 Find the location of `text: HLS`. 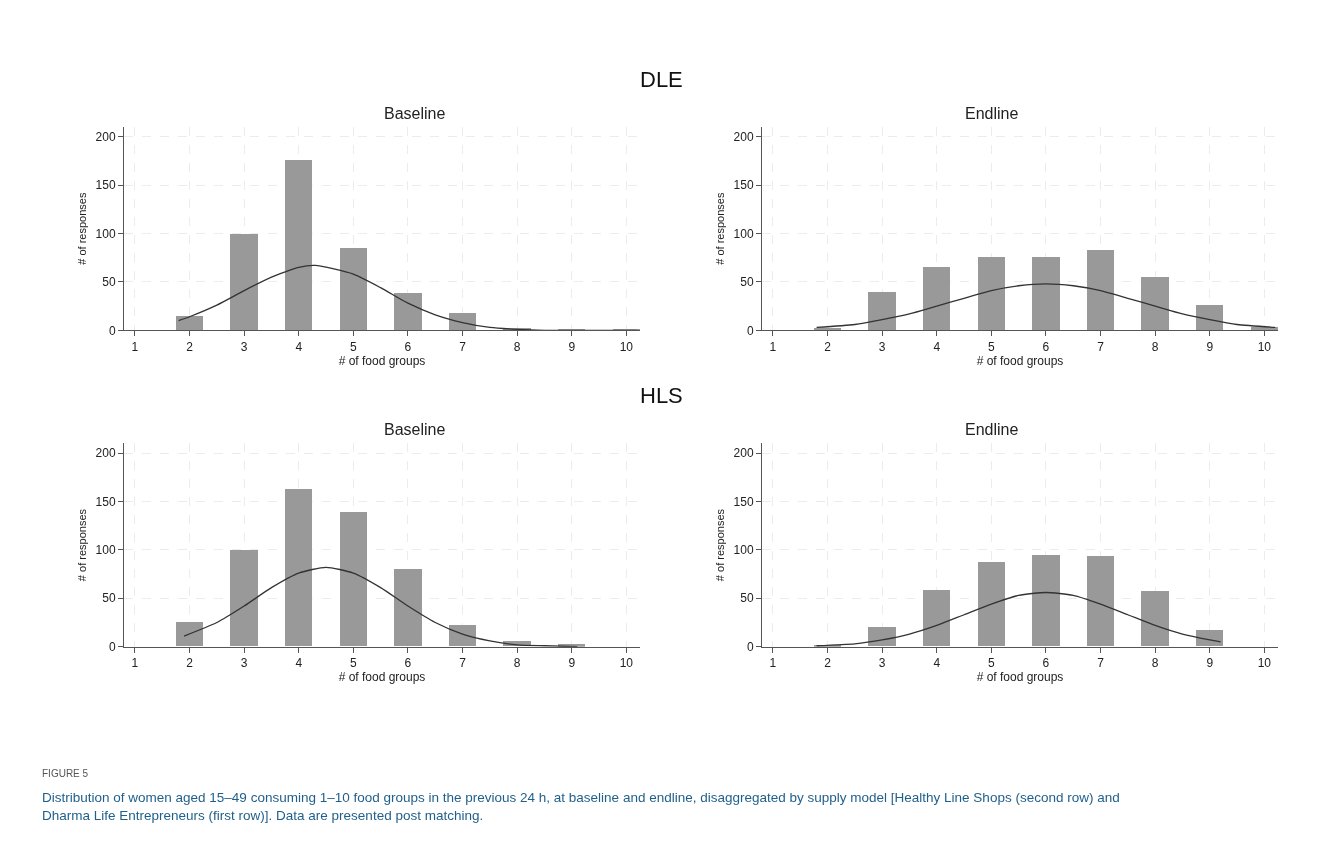

text: HLS is located at coordinates (661, 395).